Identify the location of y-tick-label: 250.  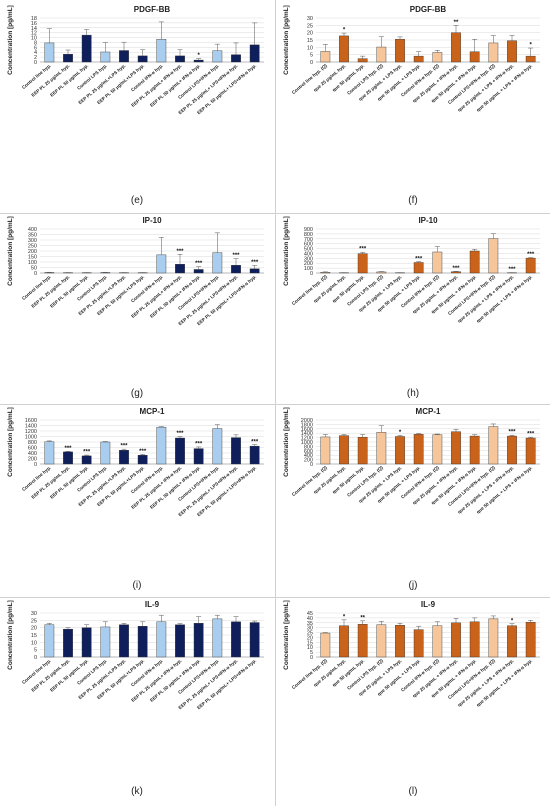
(32, 247).